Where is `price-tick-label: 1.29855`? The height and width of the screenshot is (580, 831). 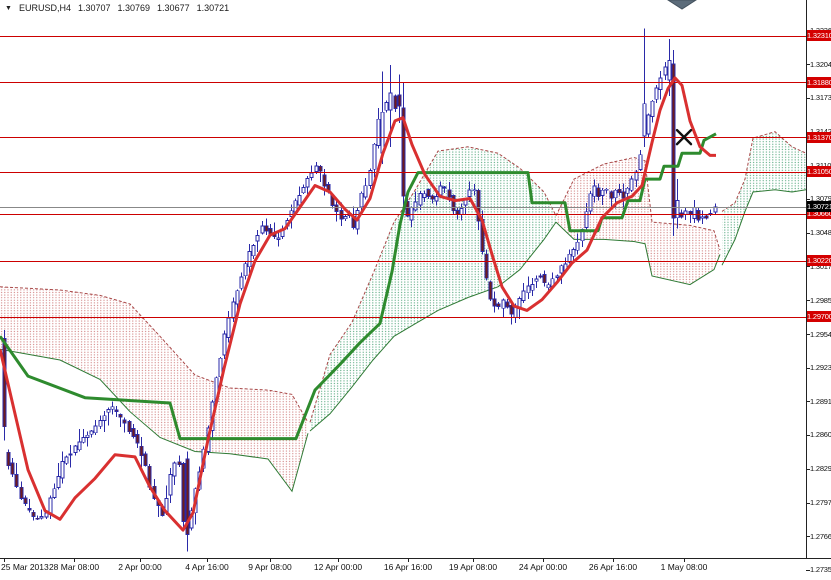
price-tick-label: 1.29855 is located at coordinates (820, 300).